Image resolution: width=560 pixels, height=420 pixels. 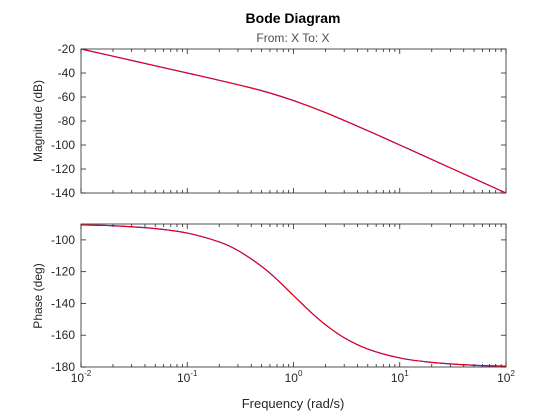 What do you see at coordinates (67, 73) in the screenshot?
I see `y-tick-label: -40` at bounding box center [67, 73].